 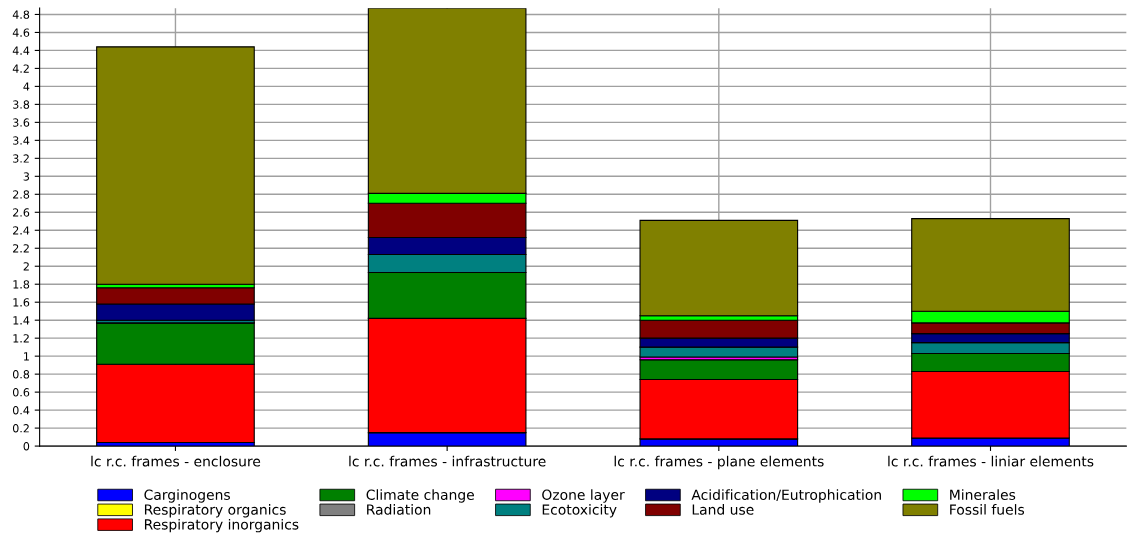 I want to click on x-tick-label: lc r.c. frames - enclosure, so click(x=176, y=461).